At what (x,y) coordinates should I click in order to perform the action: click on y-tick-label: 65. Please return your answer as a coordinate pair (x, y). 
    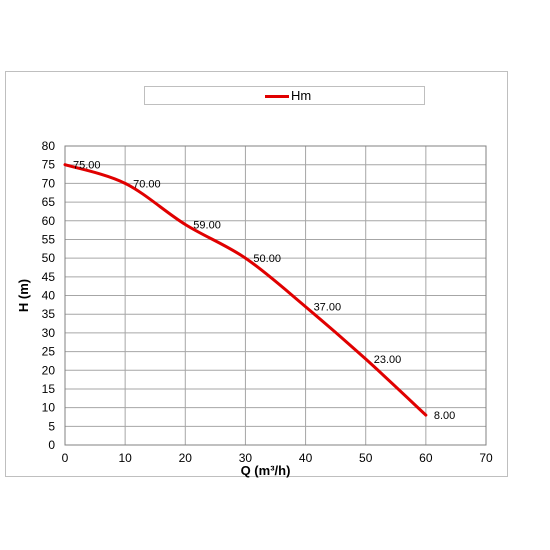
    Looking at the image, I should click on (49, 202).